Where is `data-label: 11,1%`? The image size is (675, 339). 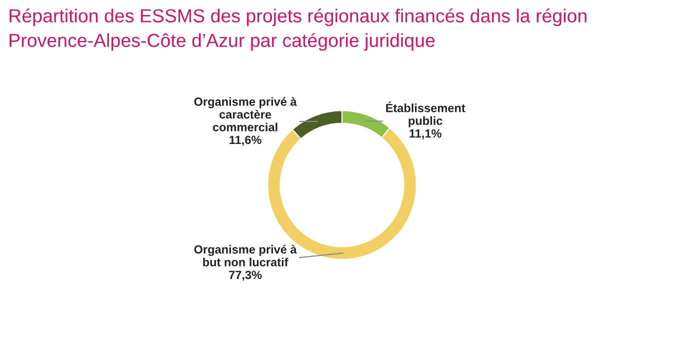
data-label: 11,1% is located at coordinates (426, 134).